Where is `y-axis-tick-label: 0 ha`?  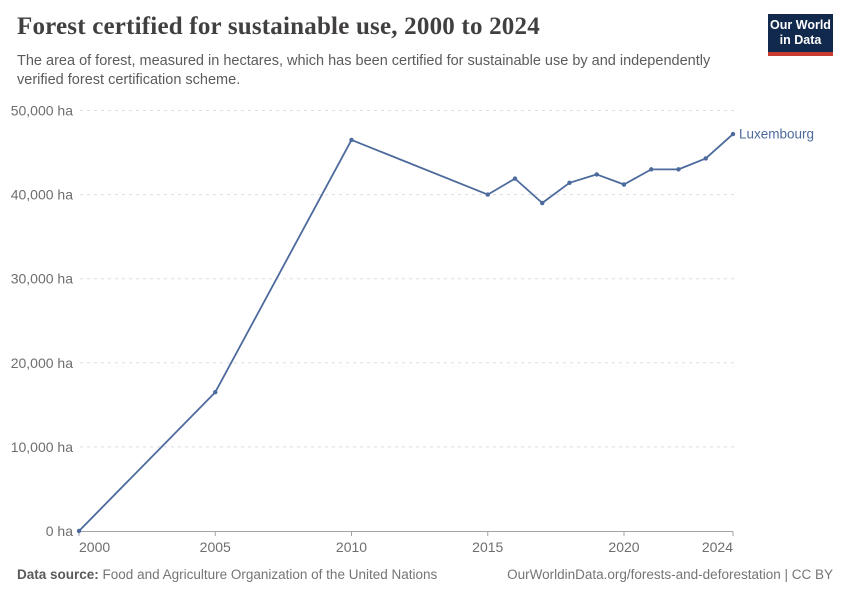 y-axis-tick-label: 0 ha is located at coordinates (59, 531).